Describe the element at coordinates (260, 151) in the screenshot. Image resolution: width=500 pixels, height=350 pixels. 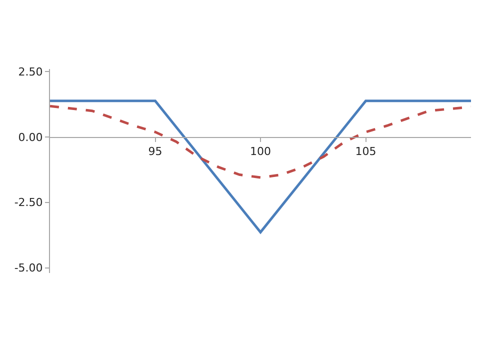
I see `x-tick-label: 100` at that location.